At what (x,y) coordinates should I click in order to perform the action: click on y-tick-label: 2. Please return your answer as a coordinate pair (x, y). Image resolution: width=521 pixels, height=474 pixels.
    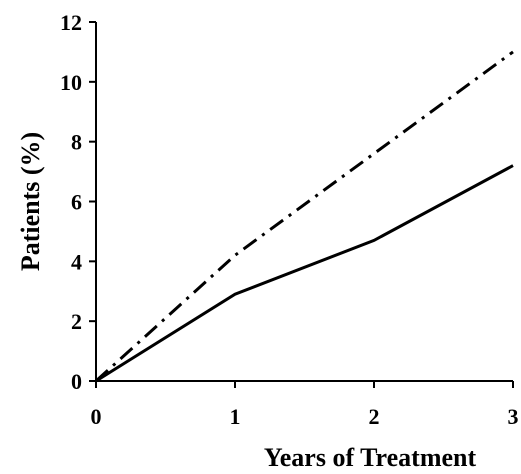
    Looking at the image, I should click on (76, 321).